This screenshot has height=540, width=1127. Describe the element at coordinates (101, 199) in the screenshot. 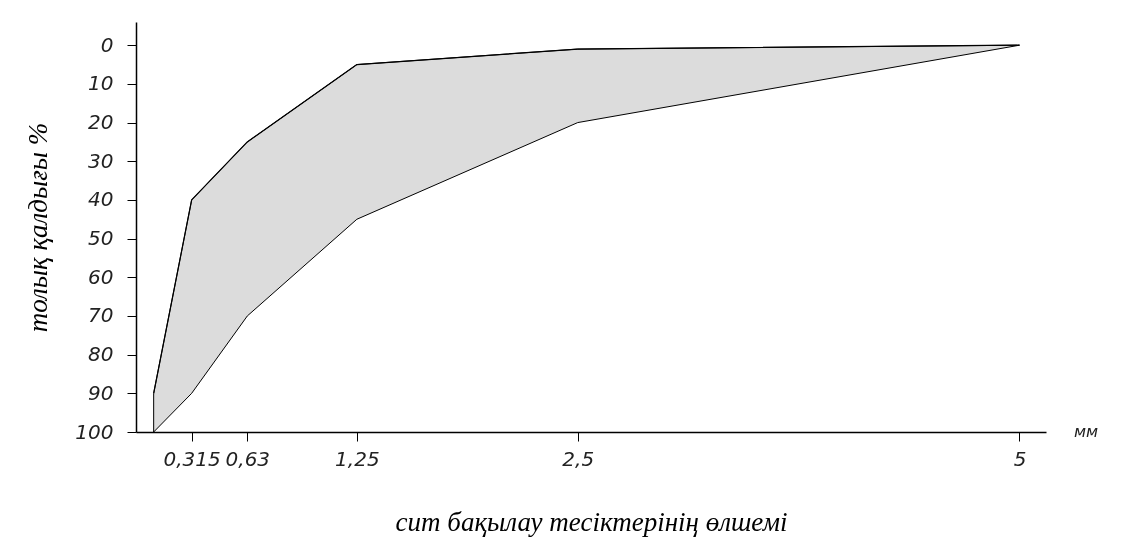

I see `y-tick-label: 40` at that location.